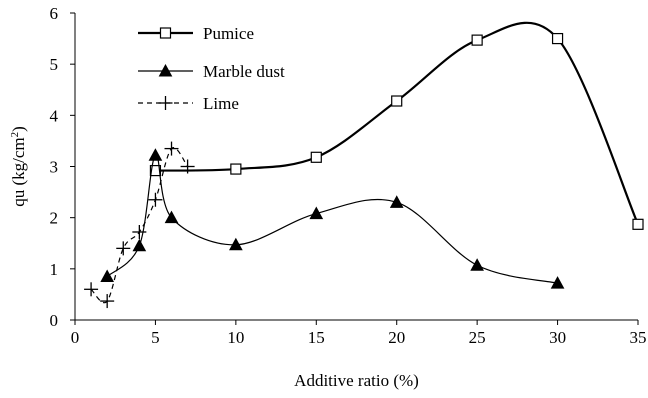 The height and width of the screenshot is (398, 648). What do you see at coordinates (196, 33) in the screenshot?
I see `legend-item-pumice: Pumice` at bounding box center [196, 33].